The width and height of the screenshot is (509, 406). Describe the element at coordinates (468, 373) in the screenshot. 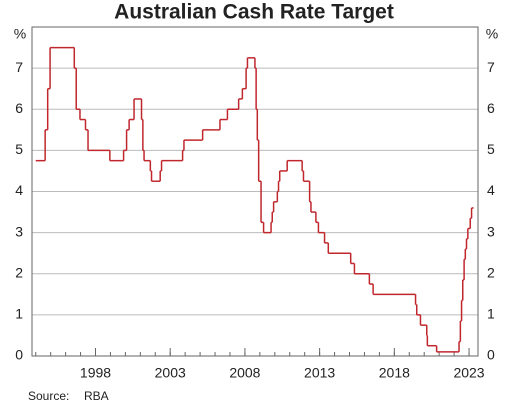

I see `x-tick-label: 2023` at that location.